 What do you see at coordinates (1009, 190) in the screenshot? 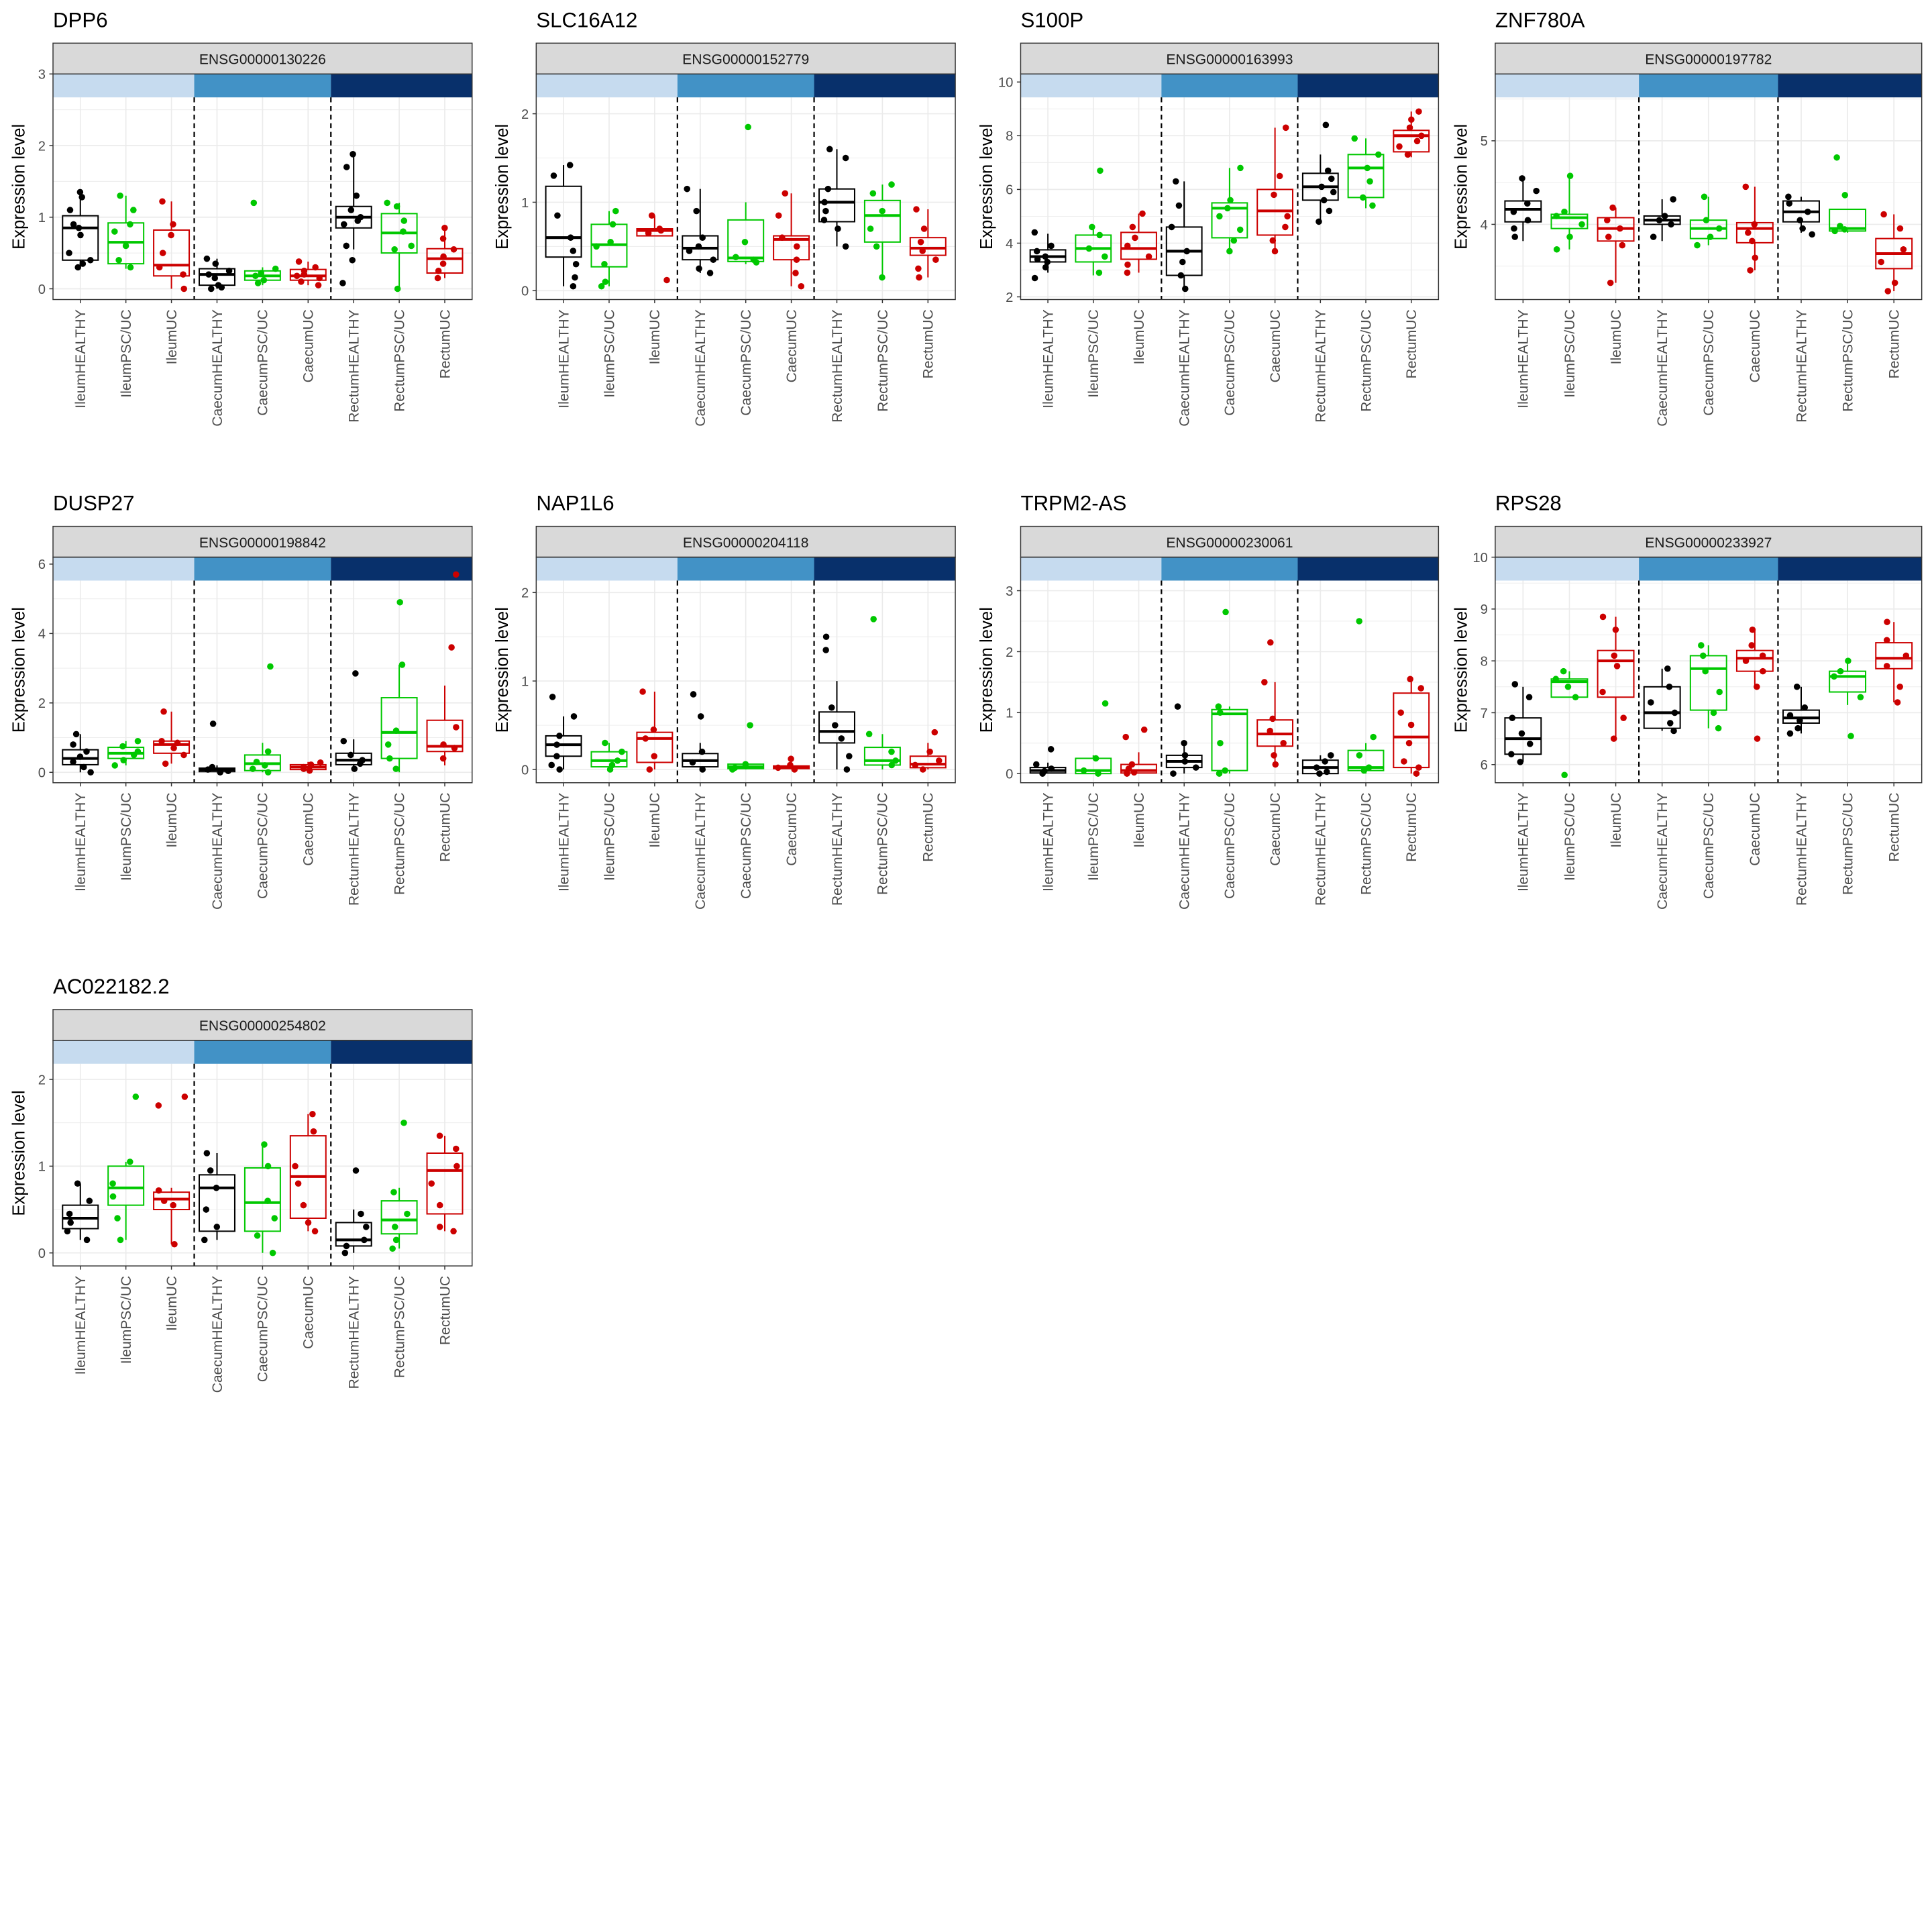
I see `y-tick-label: 6` at bounding box center [1009, 190].